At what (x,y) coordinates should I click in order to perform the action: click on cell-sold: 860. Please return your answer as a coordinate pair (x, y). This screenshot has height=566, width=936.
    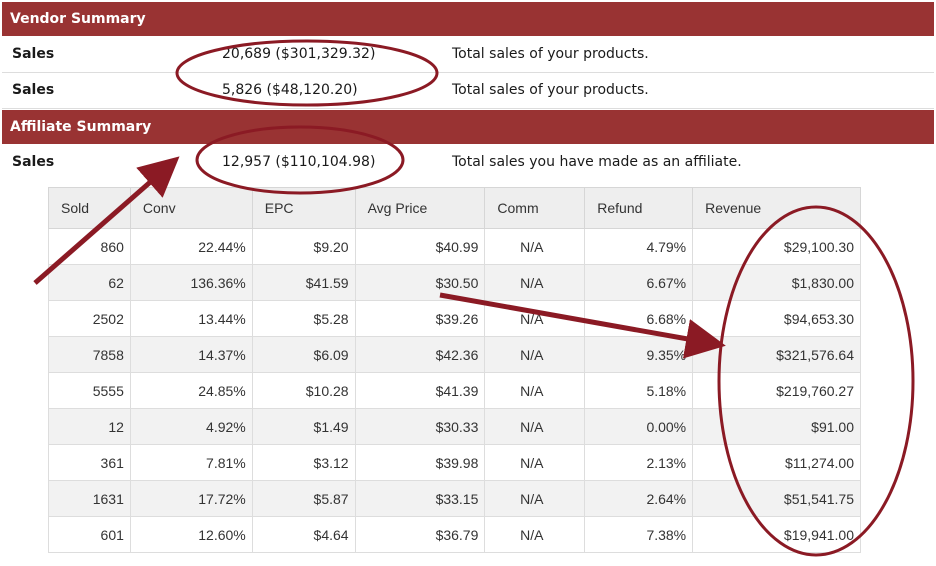
    Looking at the image, I should click on (89, 246).